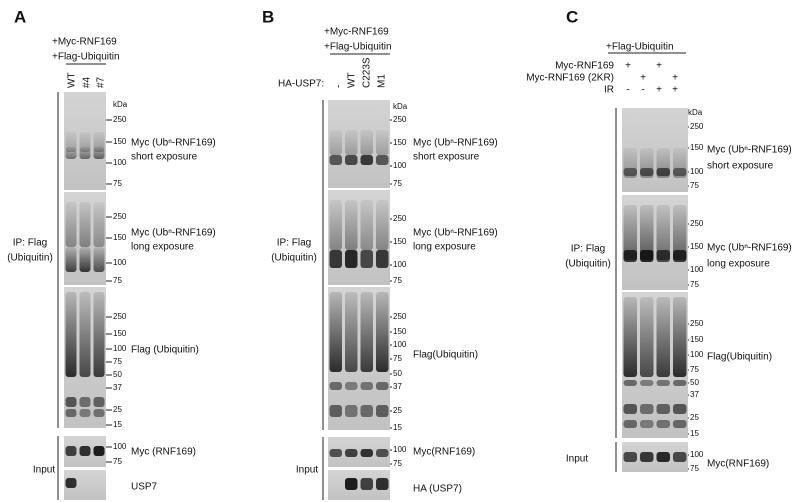  What do you see at coordinates (72, 80) in the screenshot?
I see `lane-label: WT` at bounding box center [72, 80].